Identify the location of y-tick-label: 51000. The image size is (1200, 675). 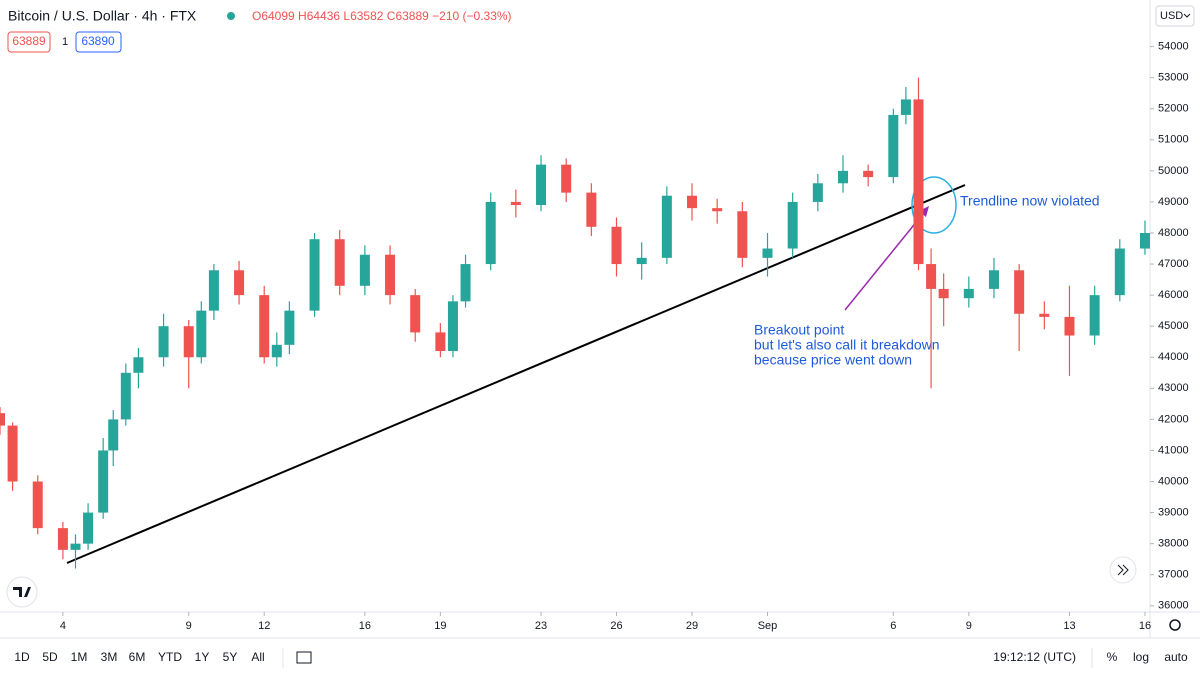
(1173, 140).